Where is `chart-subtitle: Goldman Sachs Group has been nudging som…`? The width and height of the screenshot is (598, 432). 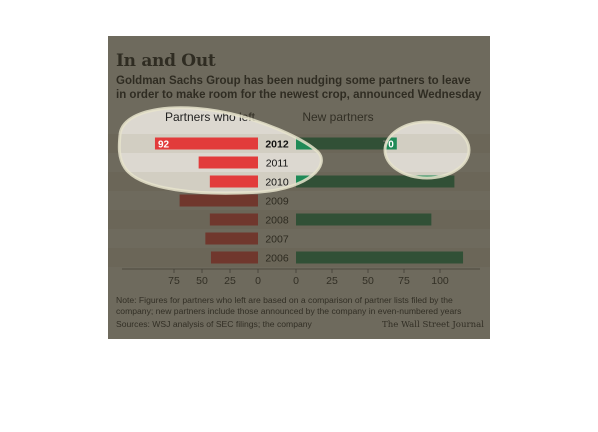
chart-subtitle: Goldman Sachs Group has been nudging som… is located at coordinates (299, 88).